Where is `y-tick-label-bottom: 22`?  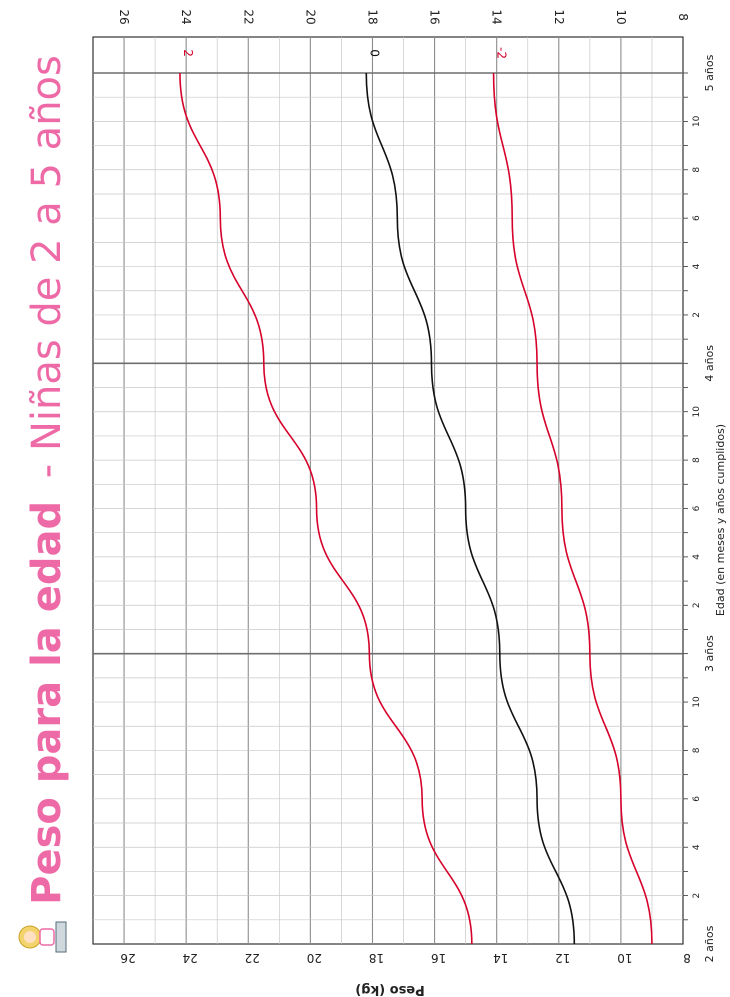 y-tick-label-bottom: 22 is located at coordinates (252, 958).